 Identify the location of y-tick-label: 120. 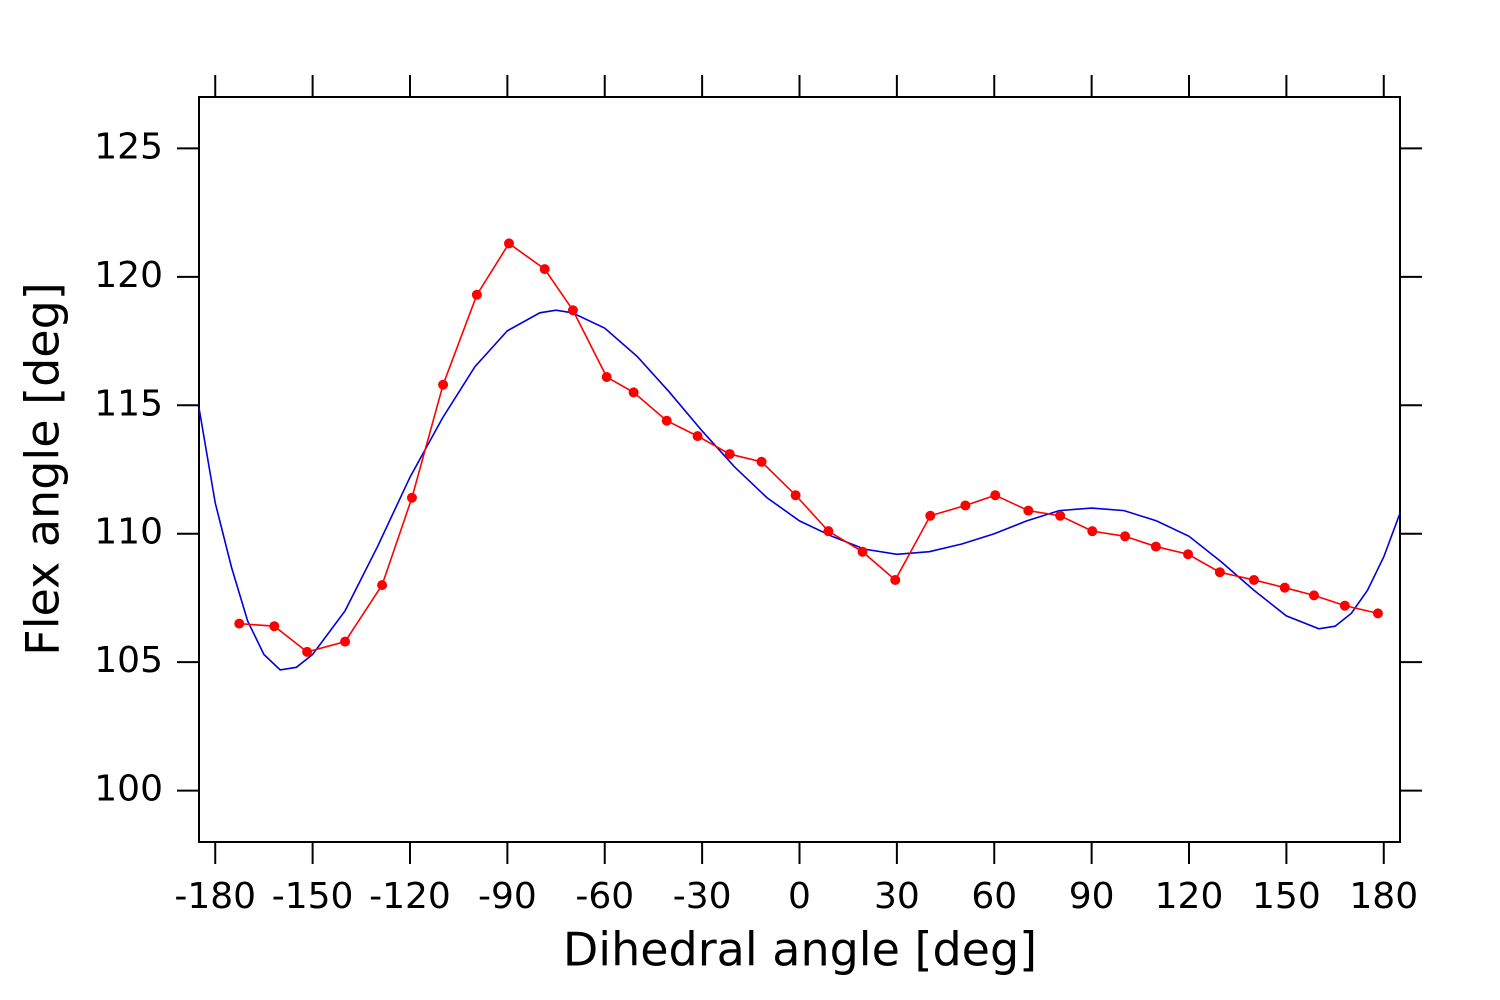
(128, 275).